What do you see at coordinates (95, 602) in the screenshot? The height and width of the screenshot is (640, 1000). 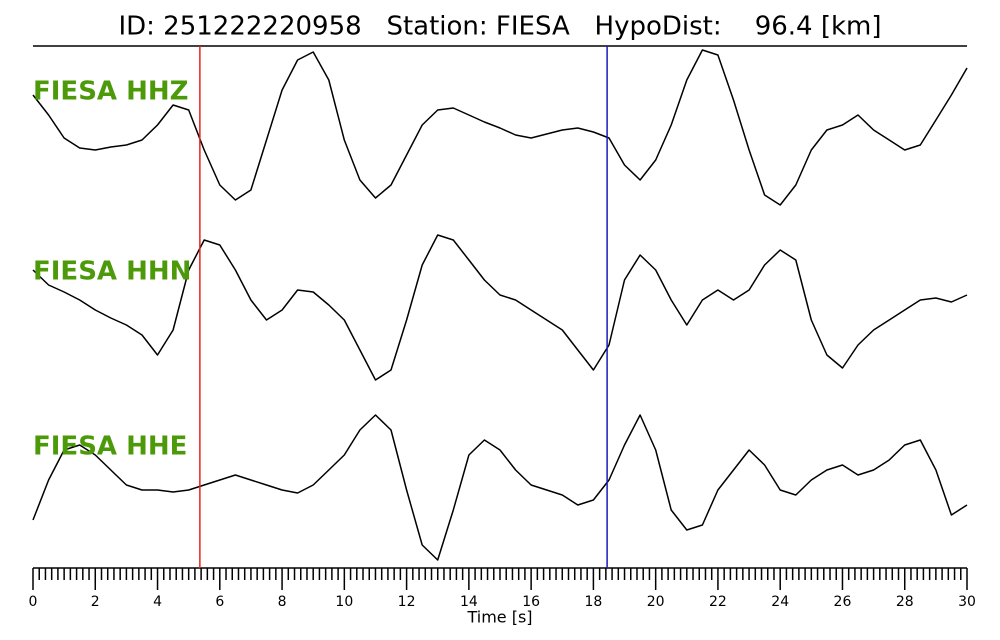 I see `x-tick-label: 2` at bounding box center [95, 602].